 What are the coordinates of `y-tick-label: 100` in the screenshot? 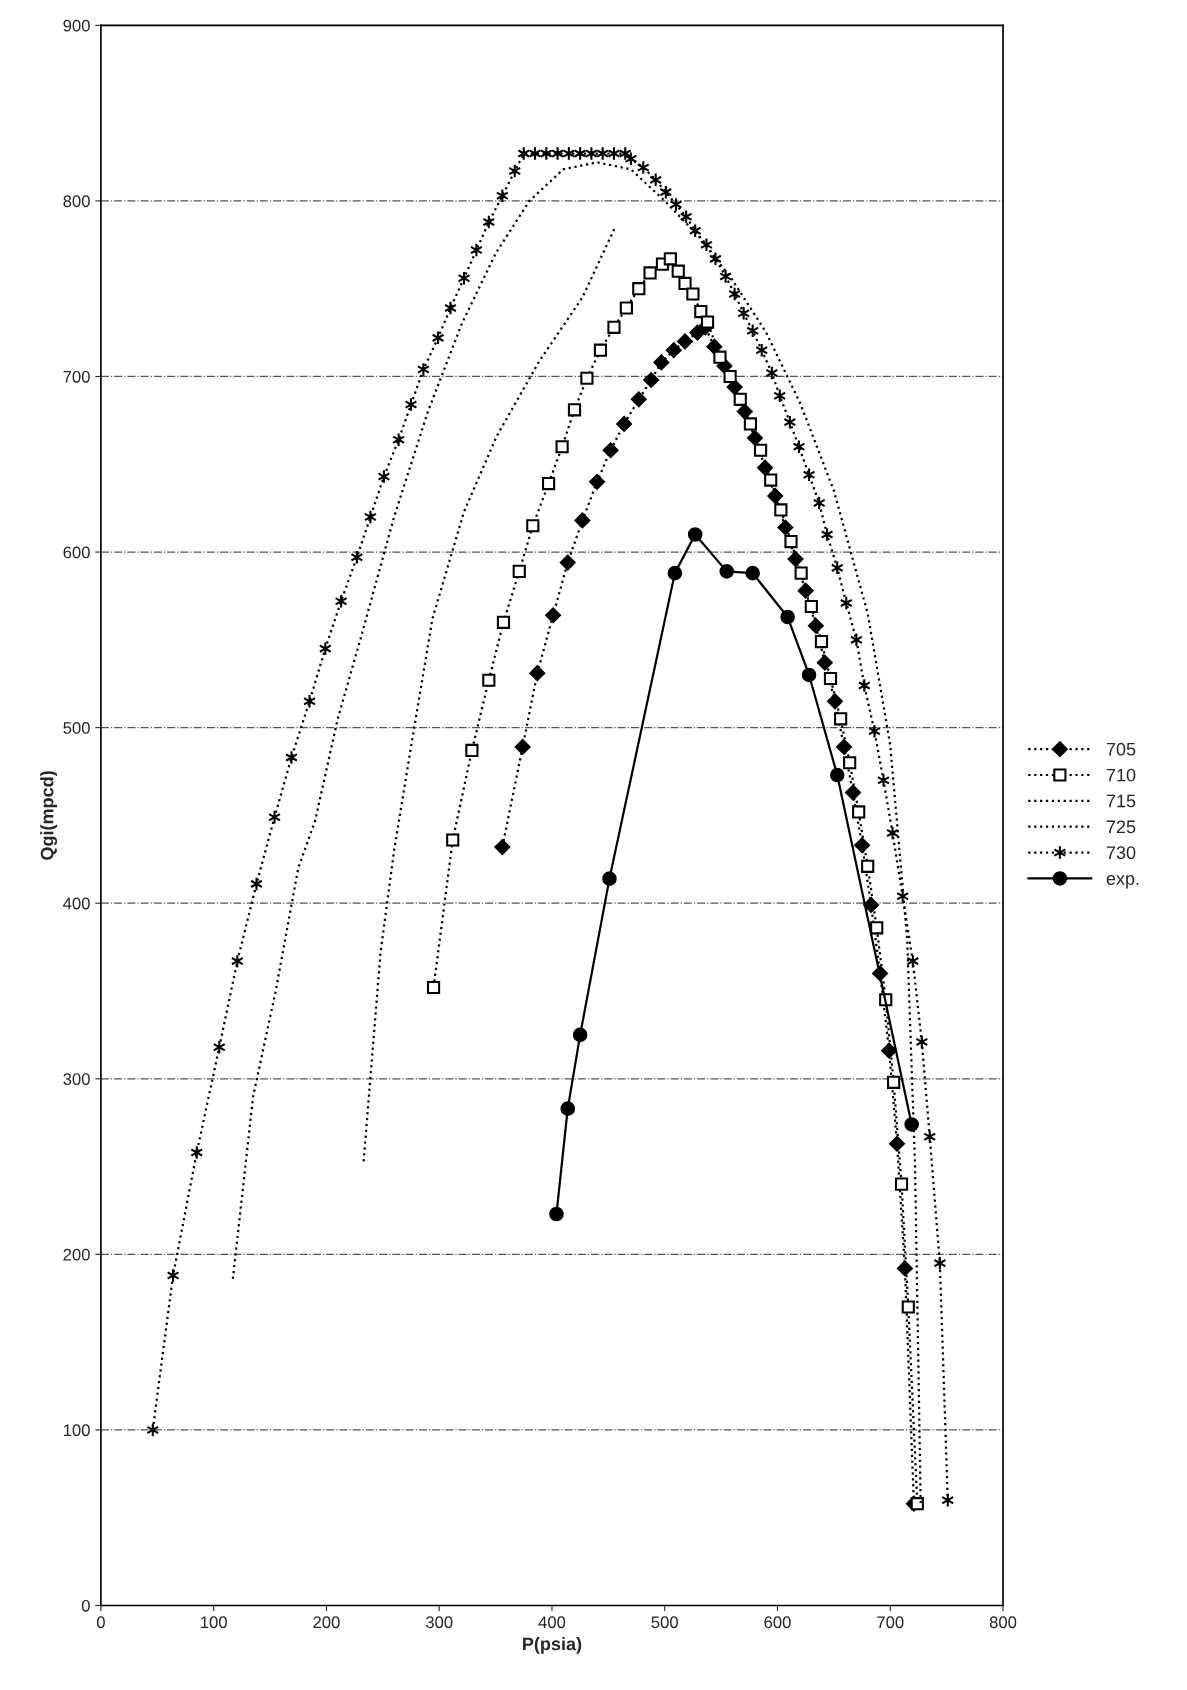 It's located at (76, 1430).